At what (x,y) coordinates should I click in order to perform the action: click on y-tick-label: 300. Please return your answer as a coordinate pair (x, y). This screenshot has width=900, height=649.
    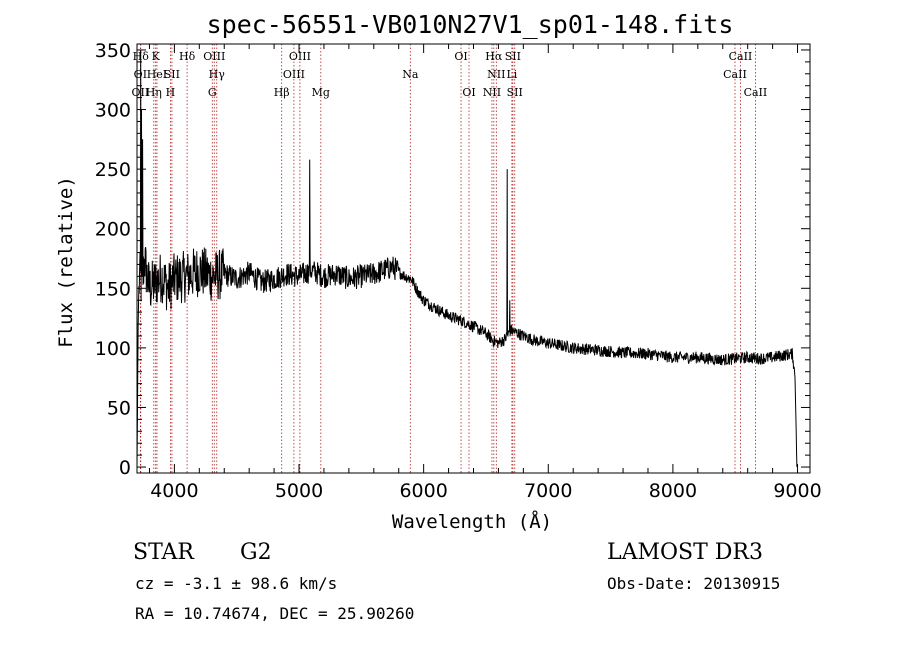
    Looking at the image, I should click on (113, 111).